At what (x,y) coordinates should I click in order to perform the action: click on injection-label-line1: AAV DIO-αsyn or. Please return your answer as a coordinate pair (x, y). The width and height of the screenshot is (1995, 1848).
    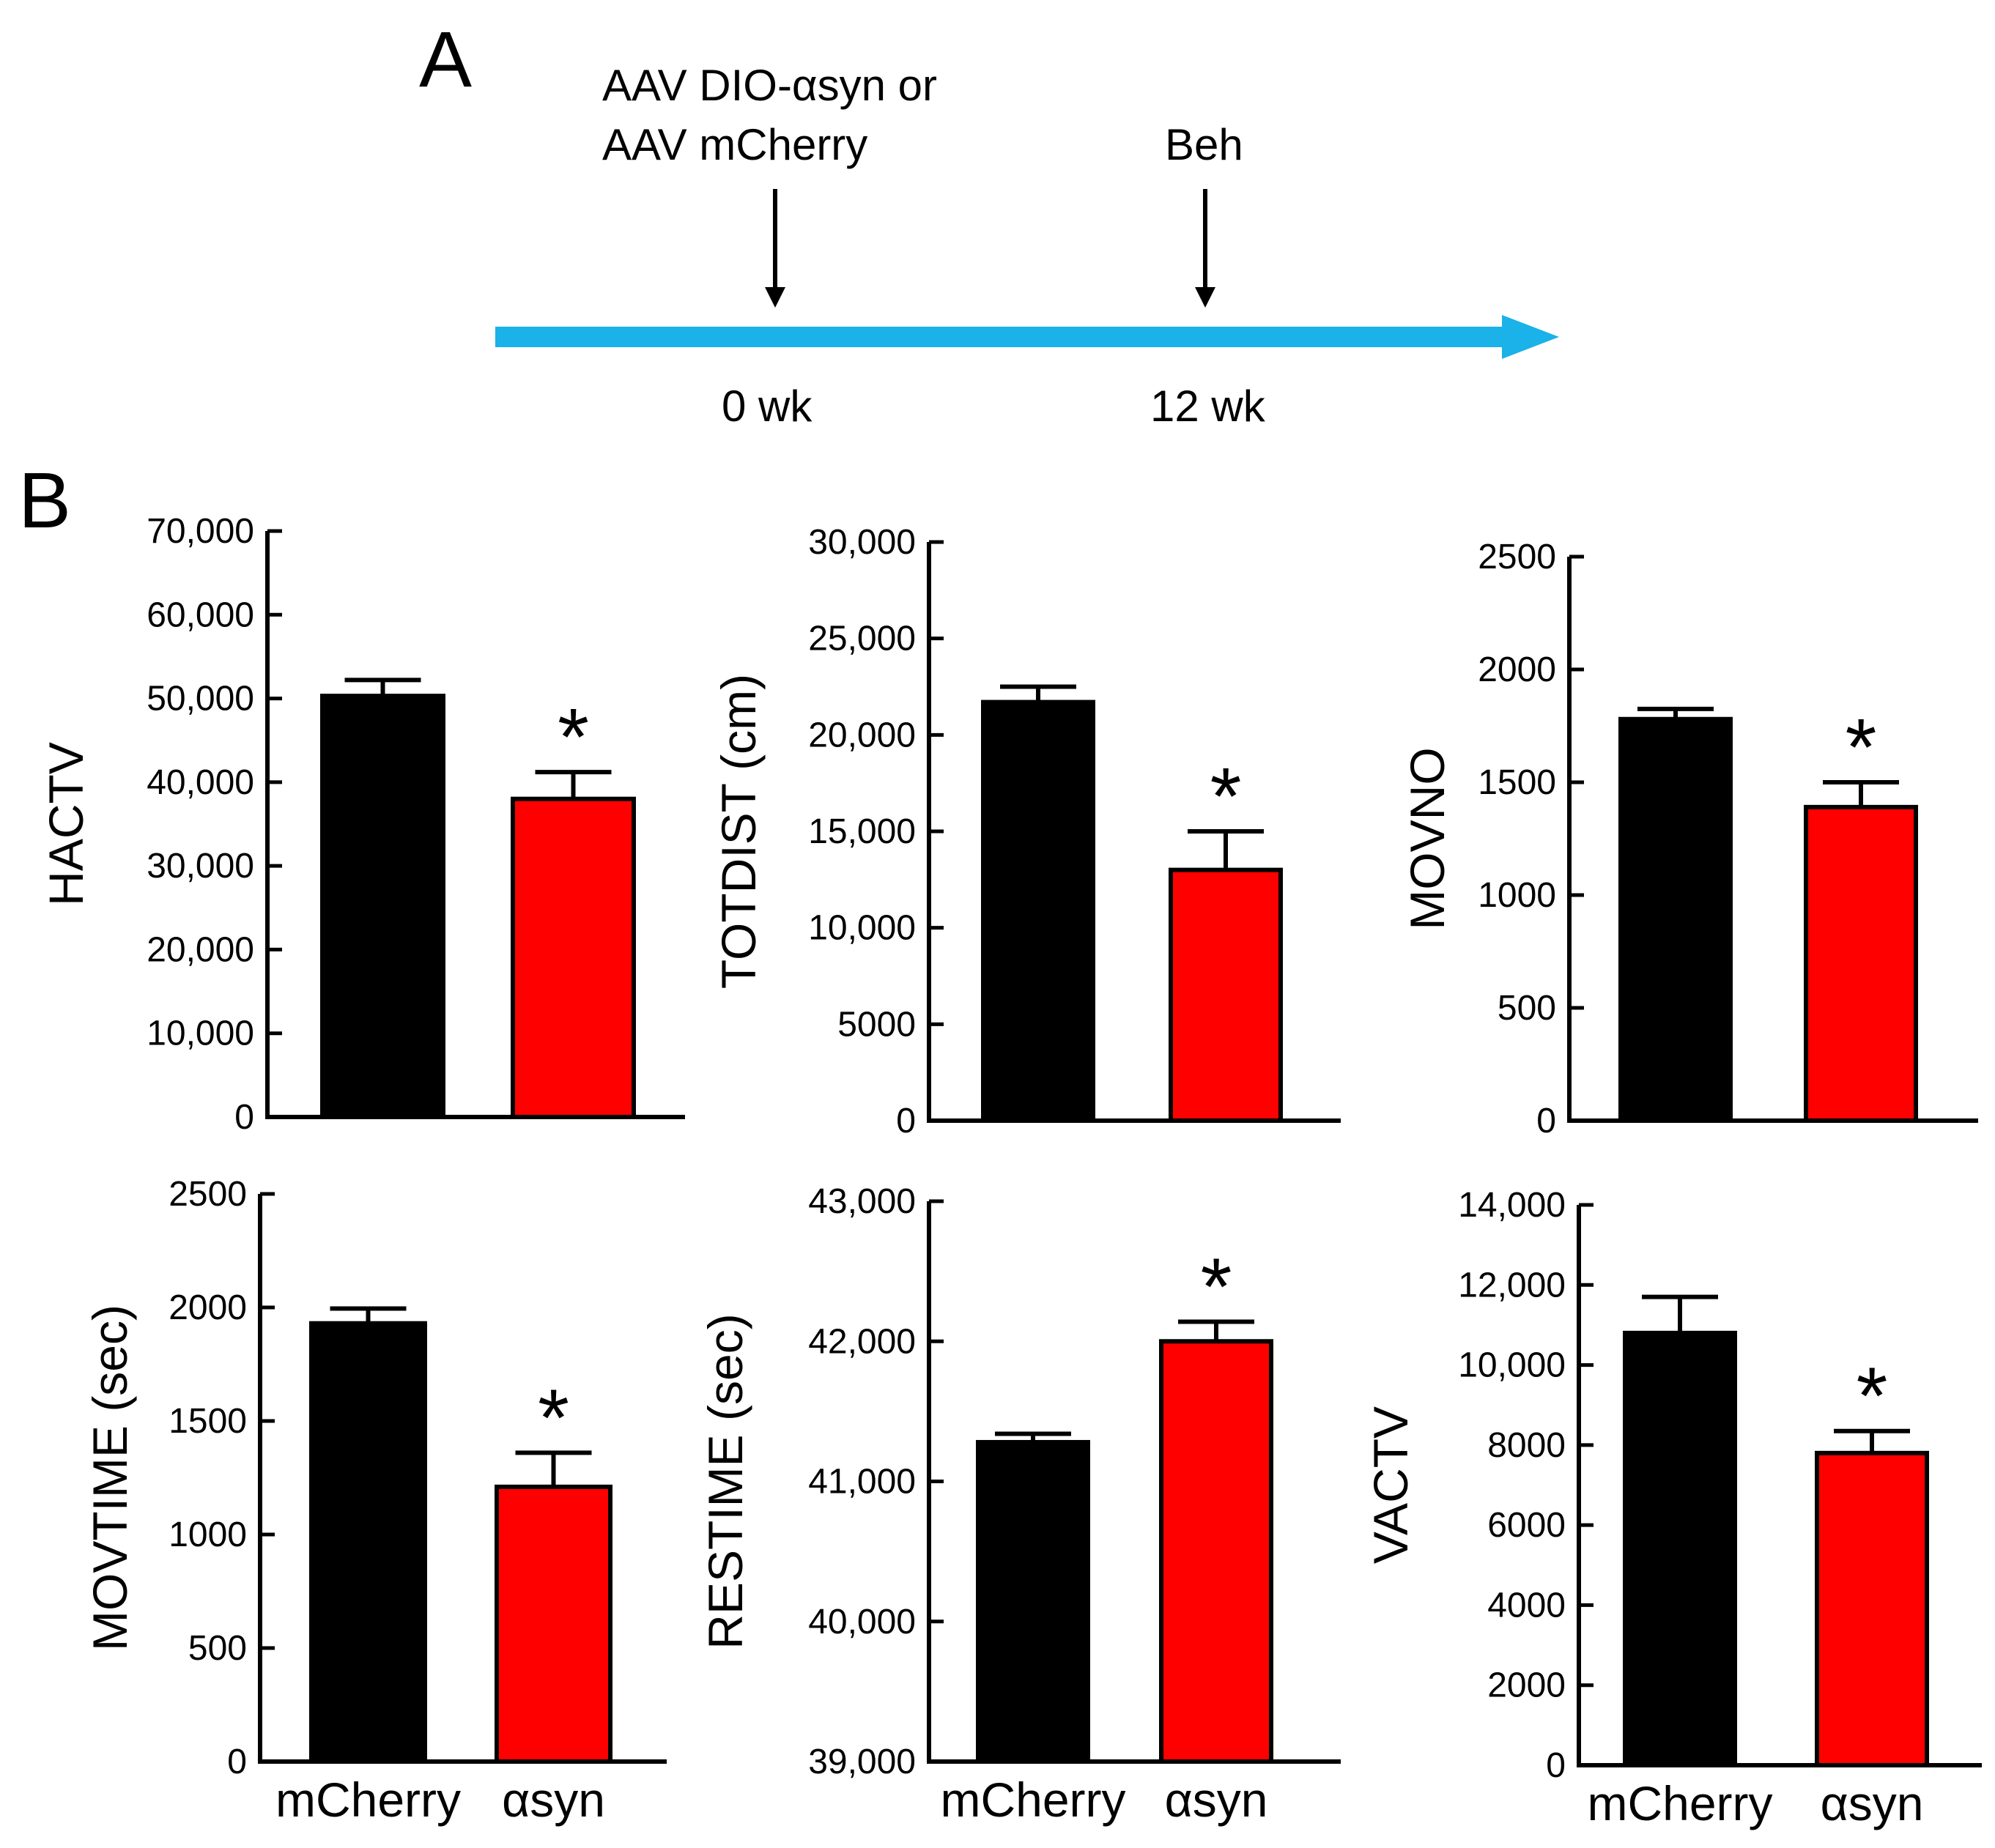
    Looking at the image, I should click on (769, 85).